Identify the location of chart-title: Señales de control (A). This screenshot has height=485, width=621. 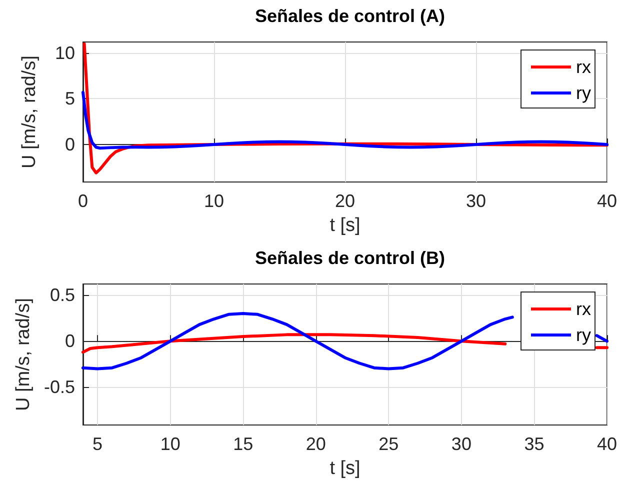
(350, 16).